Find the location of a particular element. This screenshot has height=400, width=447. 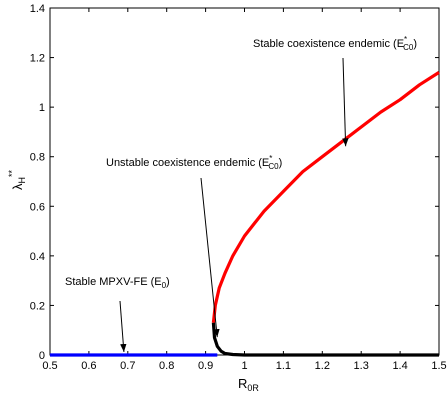

series-line-unstable-endemic is located at coordinates (325, 339).